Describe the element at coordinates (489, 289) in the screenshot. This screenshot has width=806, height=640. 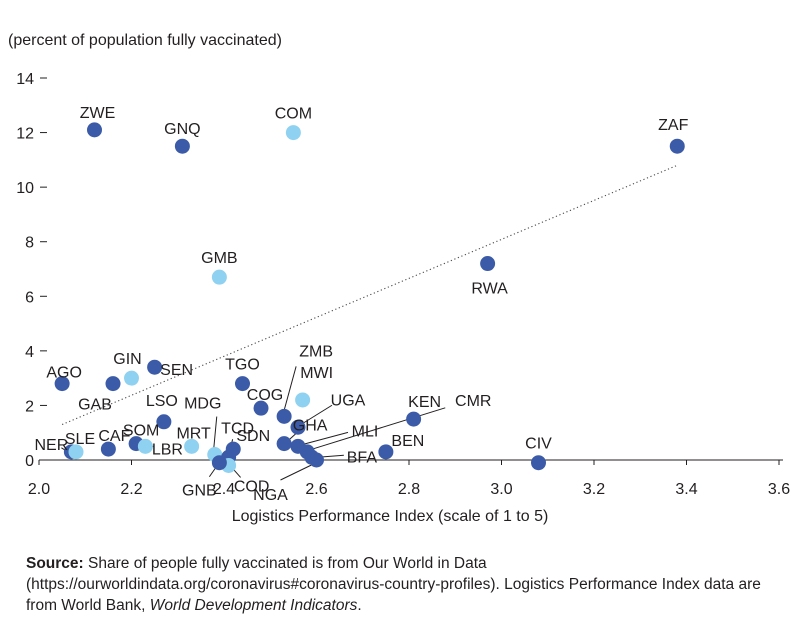
I see `label-rwa: RWA` at that location.